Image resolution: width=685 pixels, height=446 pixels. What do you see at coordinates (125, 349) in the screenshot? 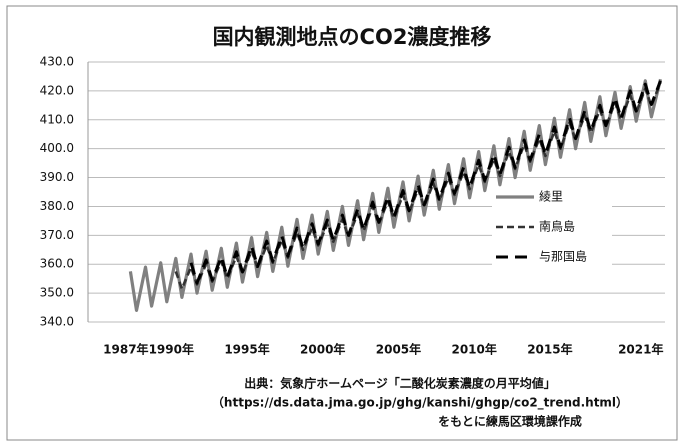
I see `x-tick-label: 1987年` at bounding box center [125, 349].